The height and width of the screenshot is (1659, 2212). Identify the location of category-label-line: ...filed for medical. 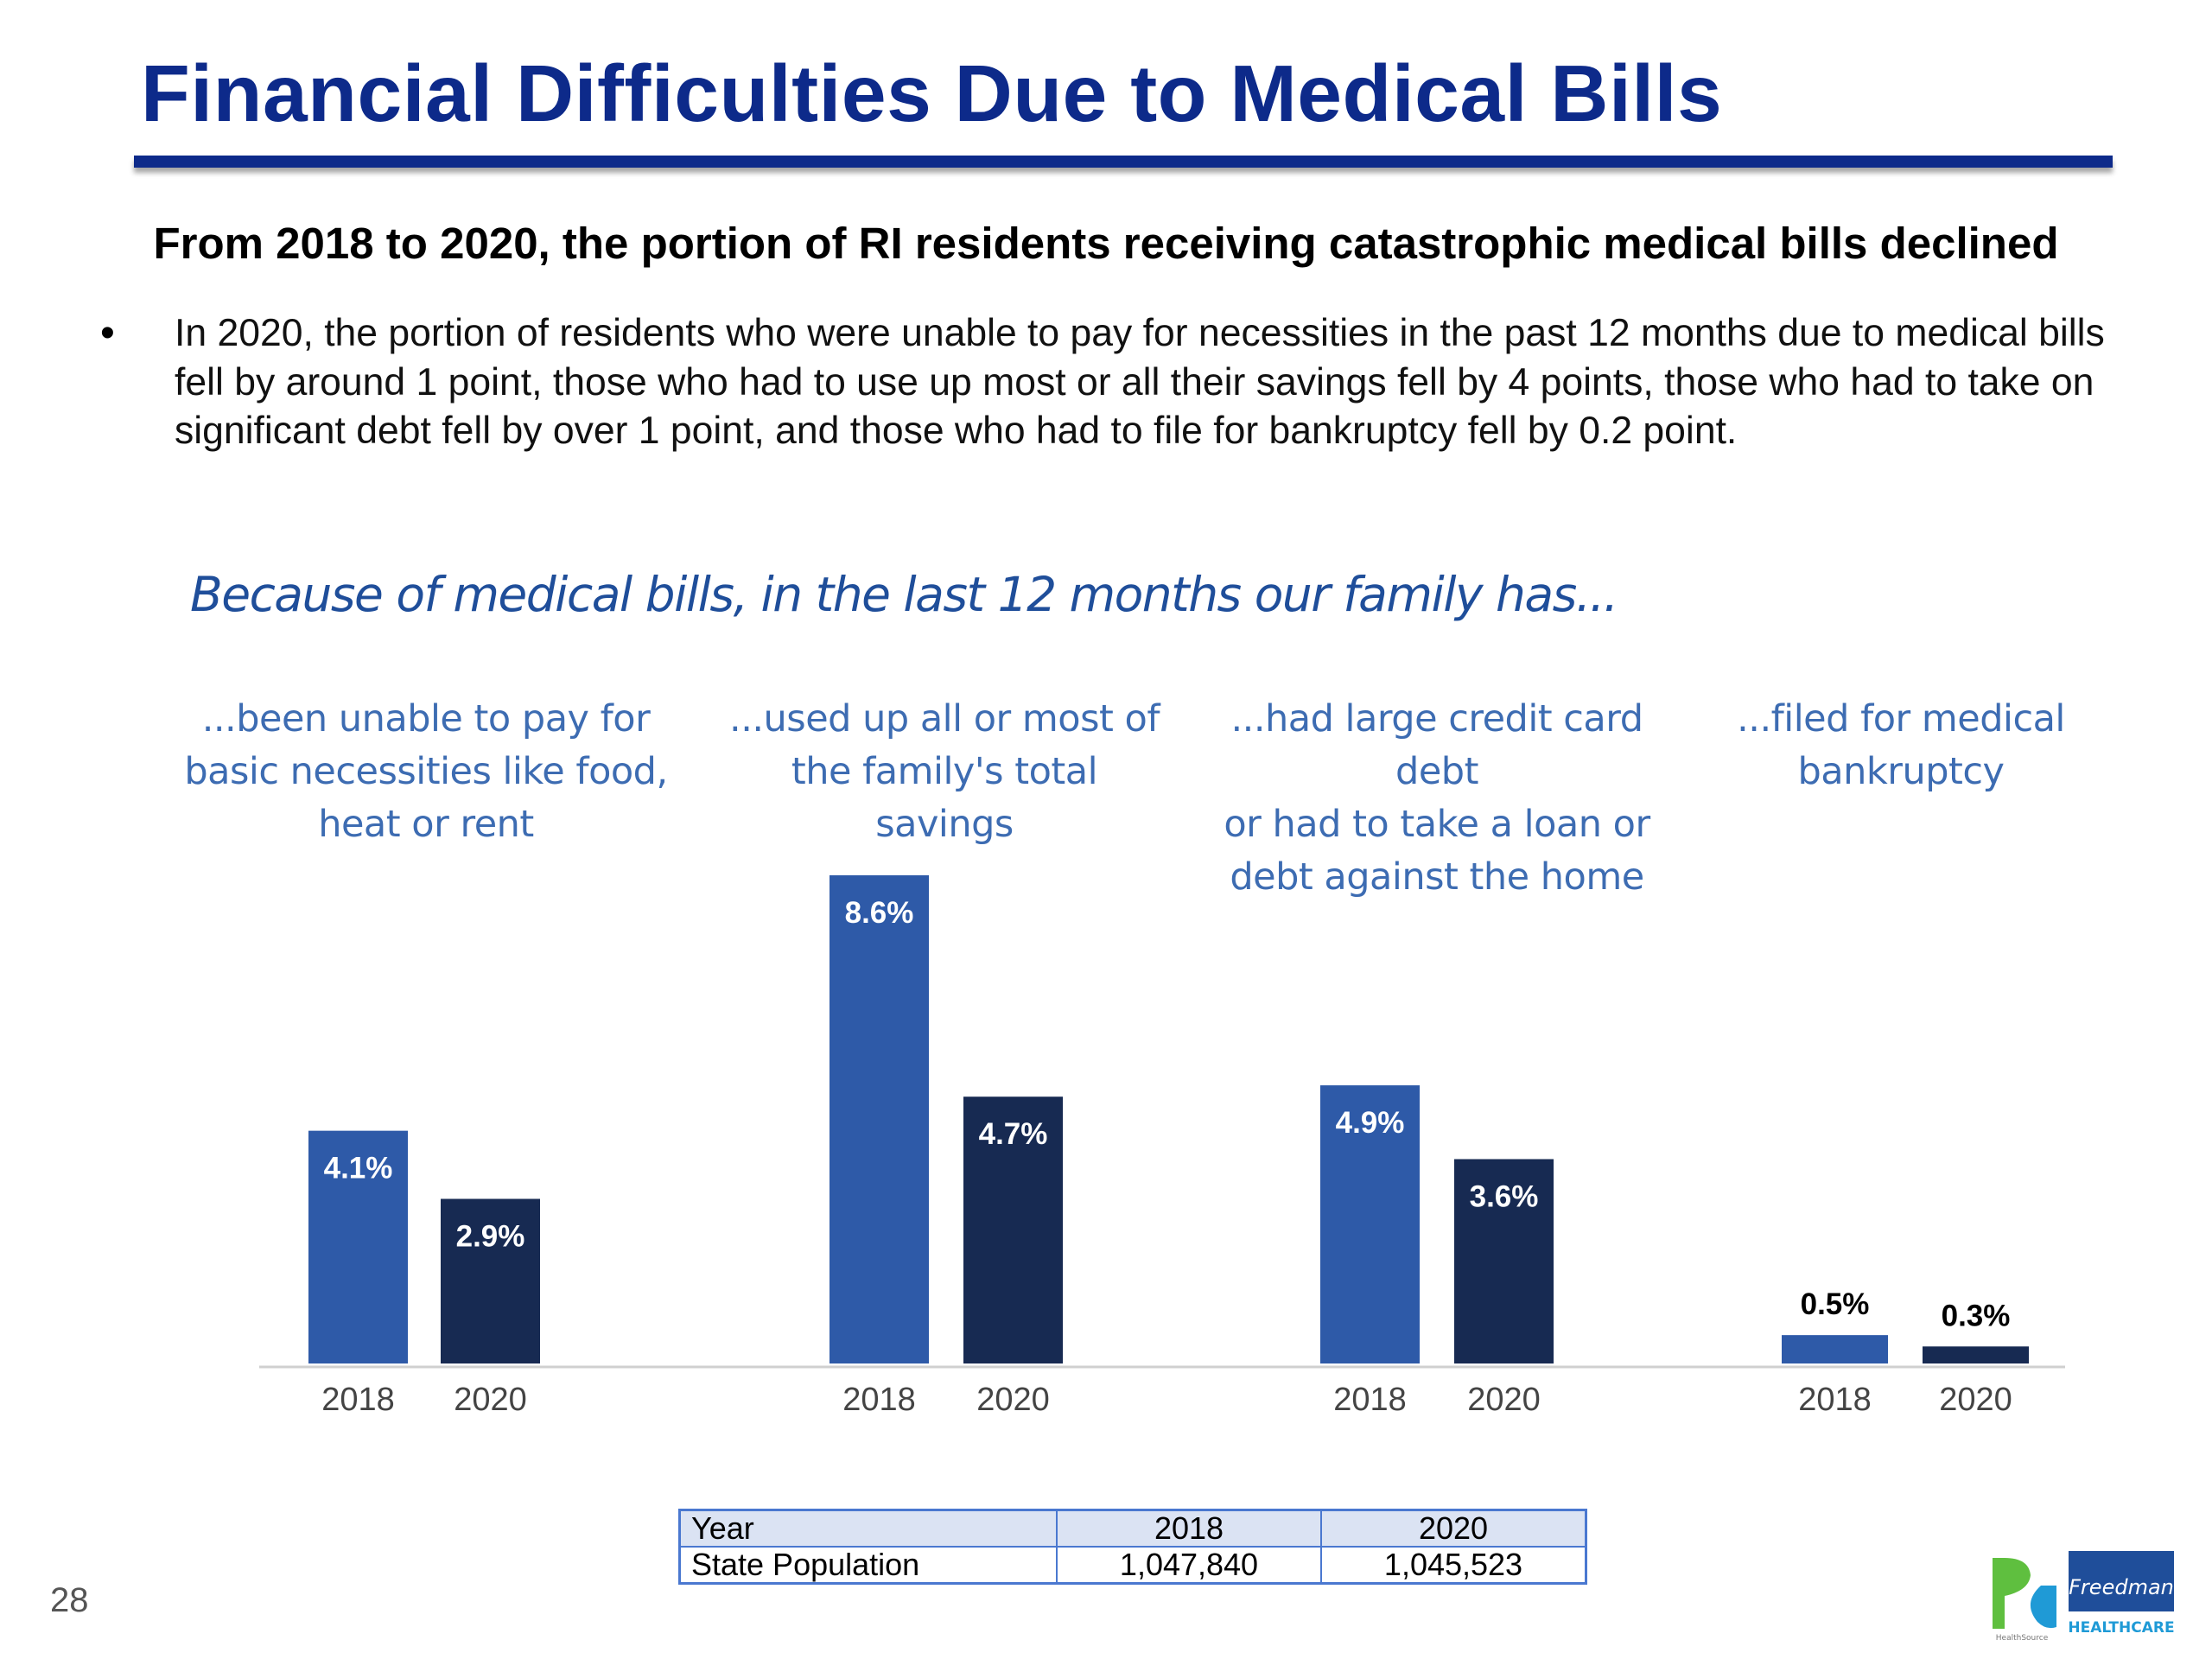
(1901, 719).